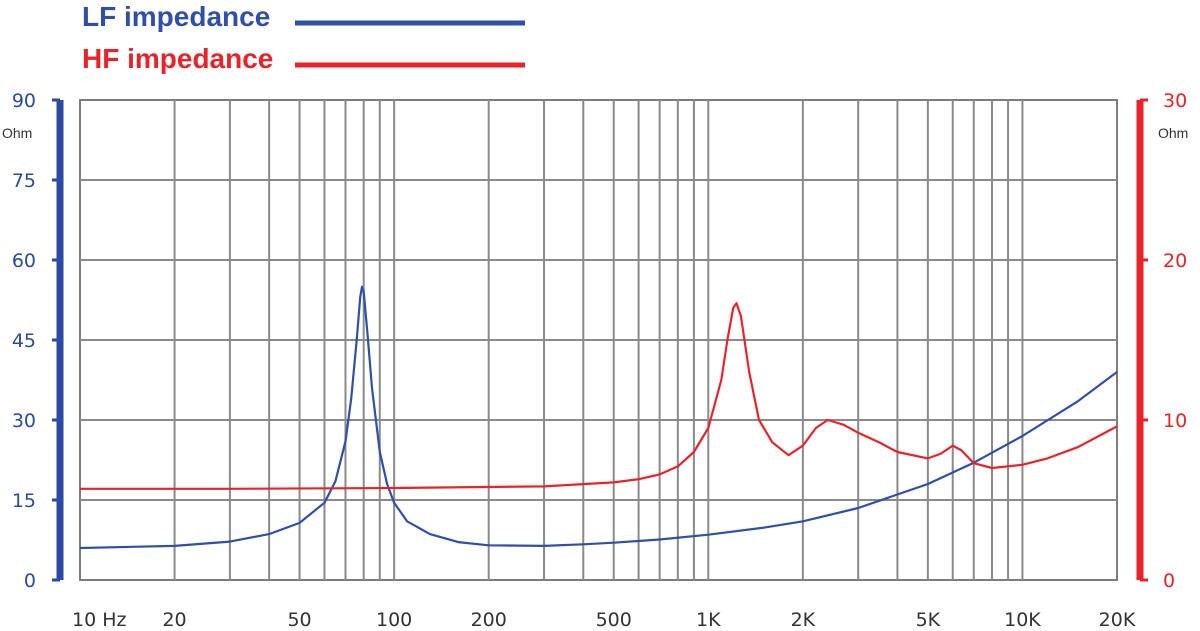  I want to click on legend-label-hf: HF impedance, so click(177, 58).